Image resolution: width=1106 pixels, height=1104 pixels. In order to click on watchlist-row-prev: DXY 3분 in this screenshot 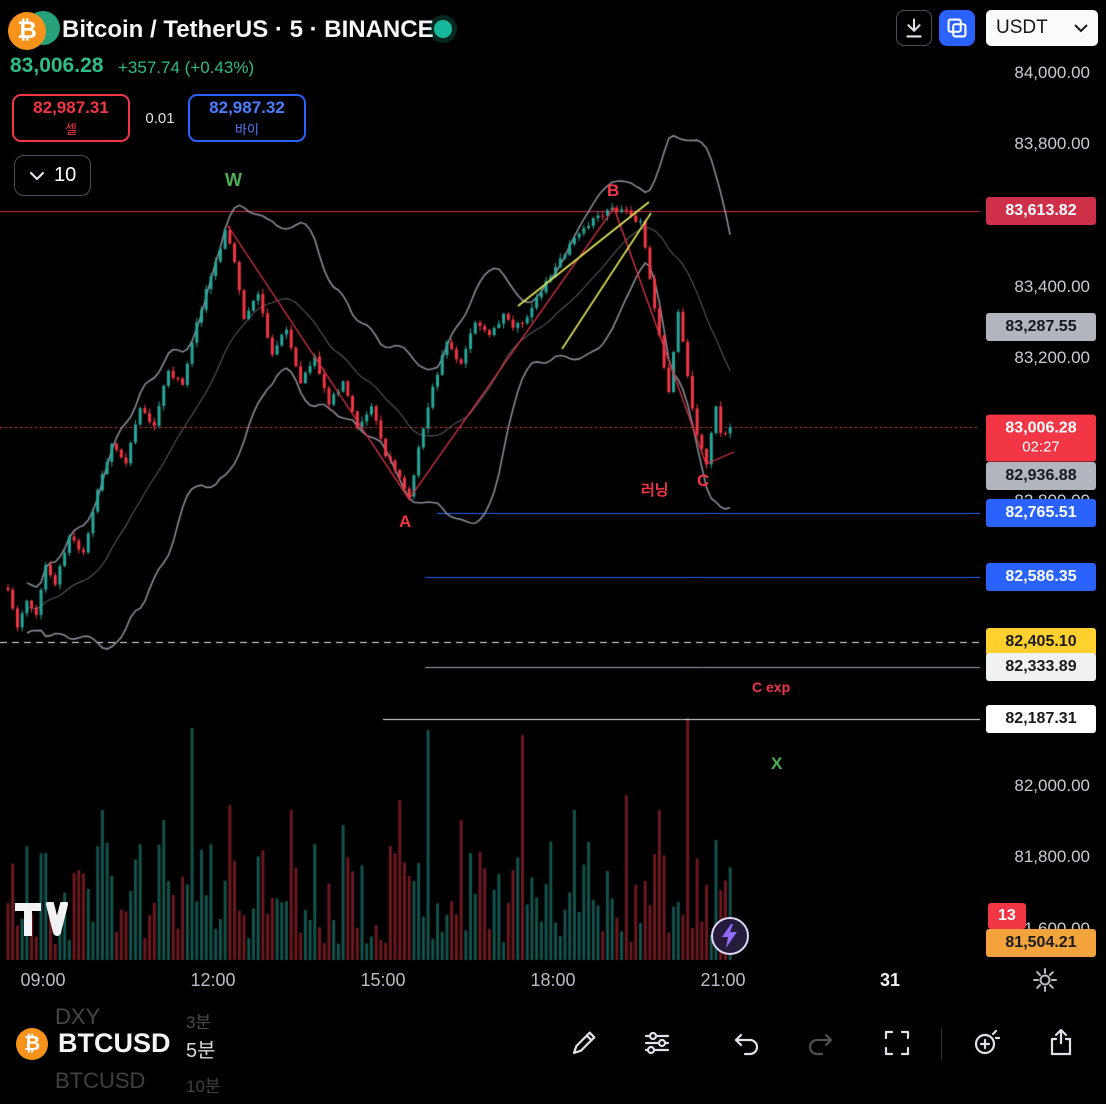, I will do `click(170, 1022)`.